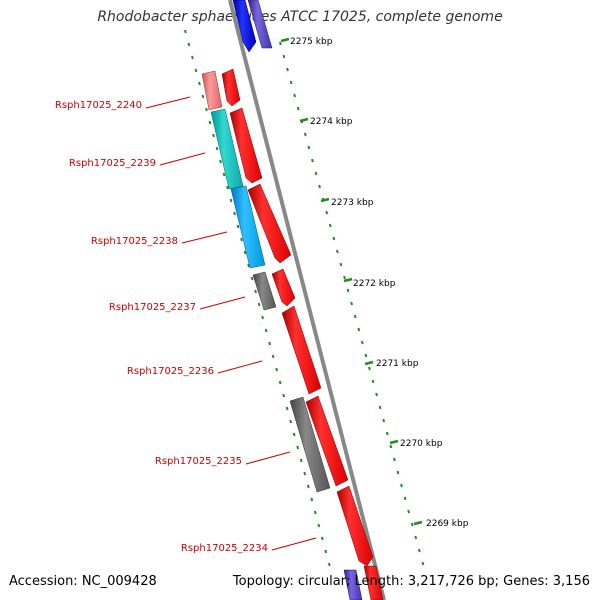  I want to click on purple-feature, so click(260, 24).